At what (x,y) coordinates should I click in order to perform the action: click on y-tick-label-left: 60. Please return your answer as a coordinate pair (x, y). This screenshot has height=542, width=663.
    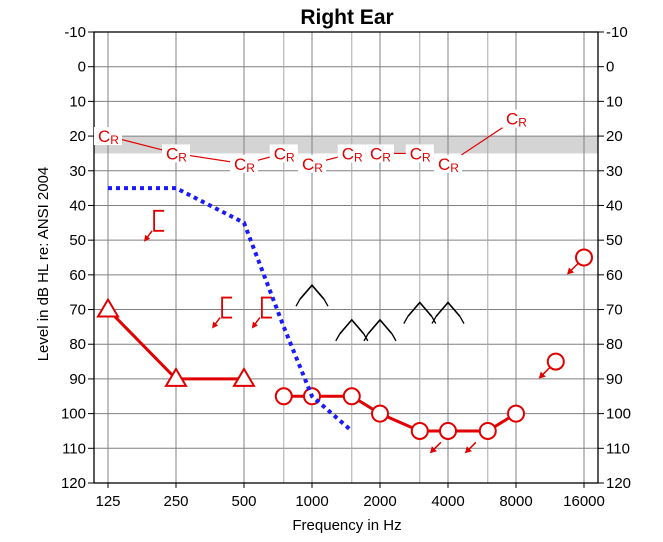
    Looking at the image, I should click on (77, 275).